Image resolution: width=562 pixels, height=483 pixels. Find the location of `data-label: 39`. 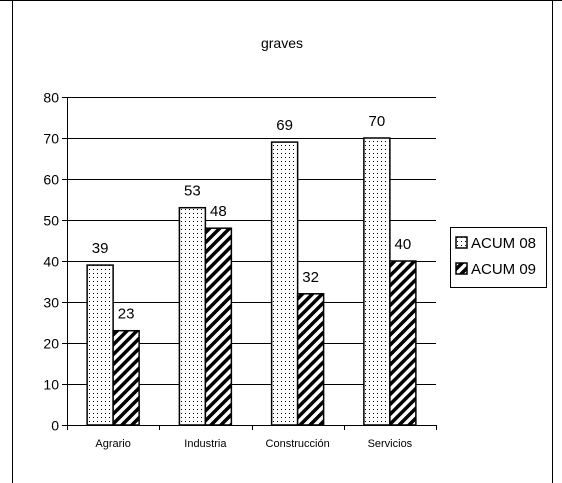

data-label: 39 is located at coordinates (100, 248).